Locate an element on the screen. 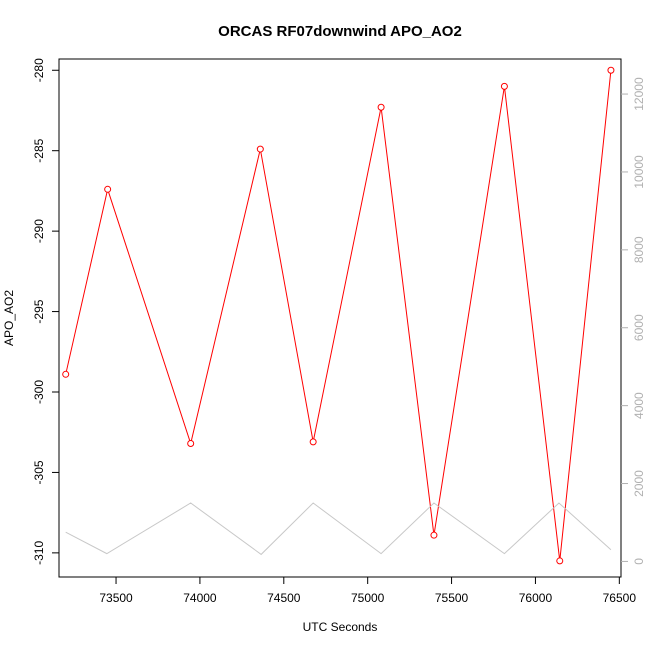  x-tick-label-0: 73500 is located at coordinates (116, 598).